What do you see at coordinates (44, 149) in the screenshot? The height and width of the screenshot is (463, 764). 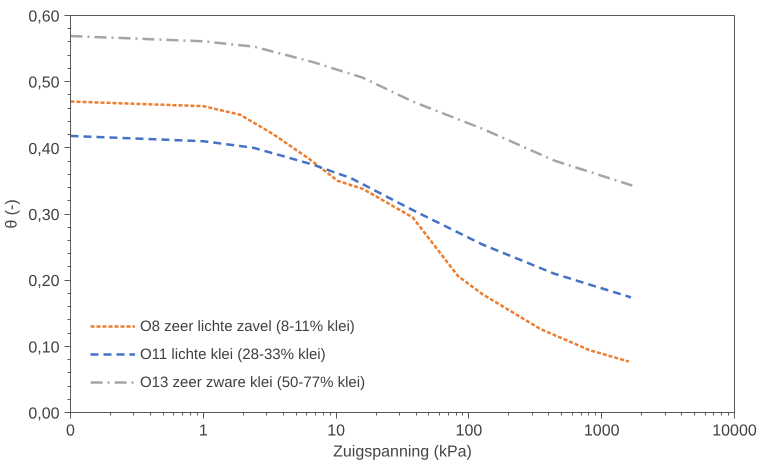 I see `y-tick-label: 0,40` at bounding box center [44, 149].